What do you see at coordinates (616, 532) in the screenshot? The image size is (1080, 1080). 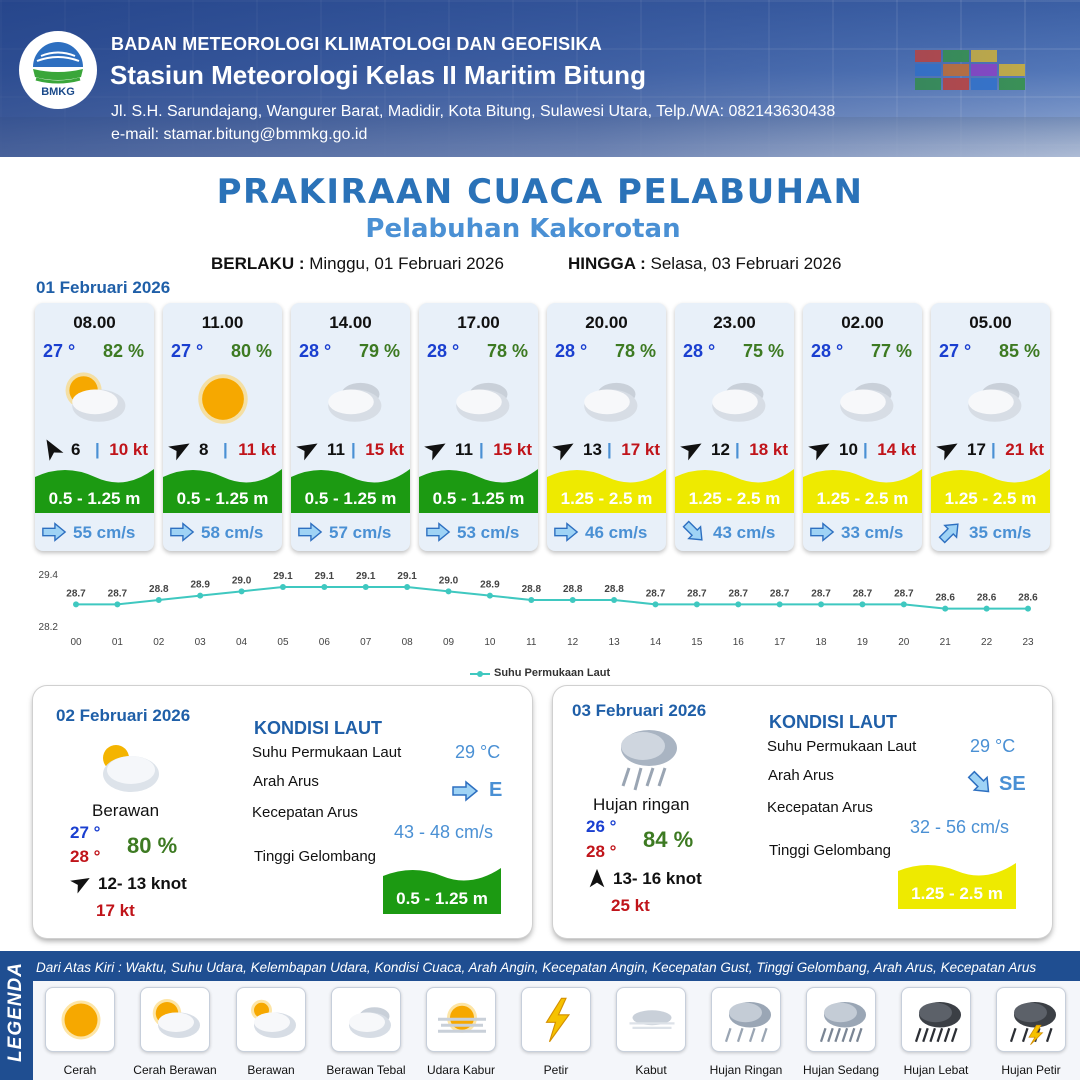 I see `current-speed: 46 cm/s` at bounding box center [616, 532].